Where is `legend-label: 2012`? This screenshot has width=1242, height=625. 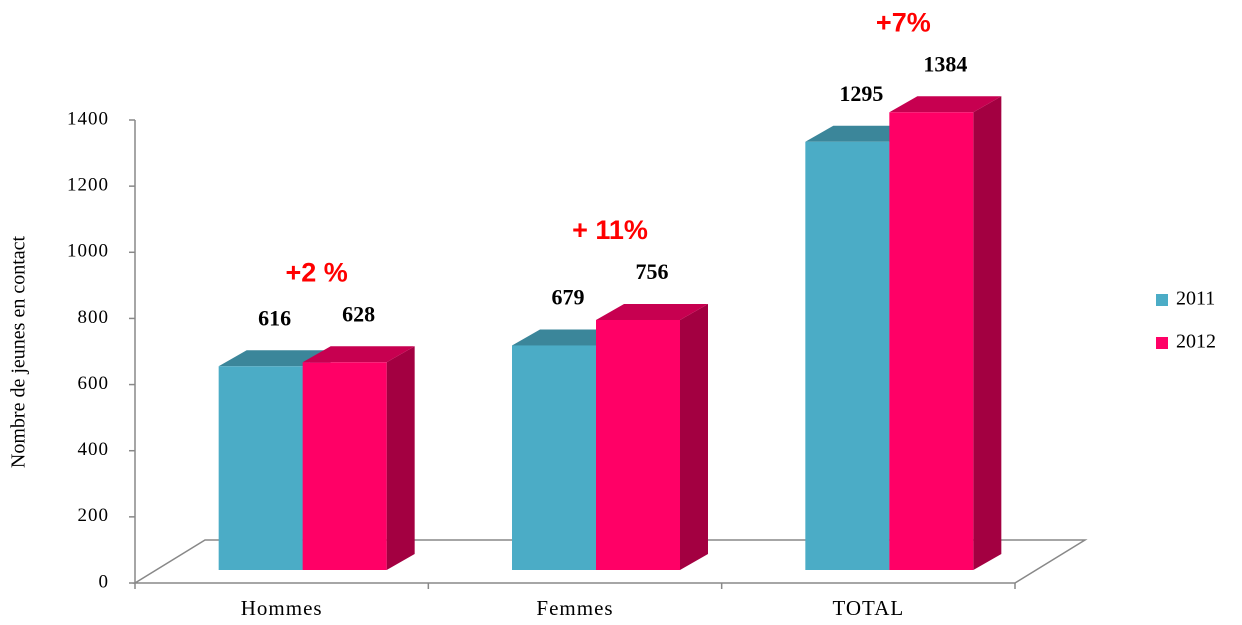
legend-label: 2012 is located at coordinates (1196, 342).